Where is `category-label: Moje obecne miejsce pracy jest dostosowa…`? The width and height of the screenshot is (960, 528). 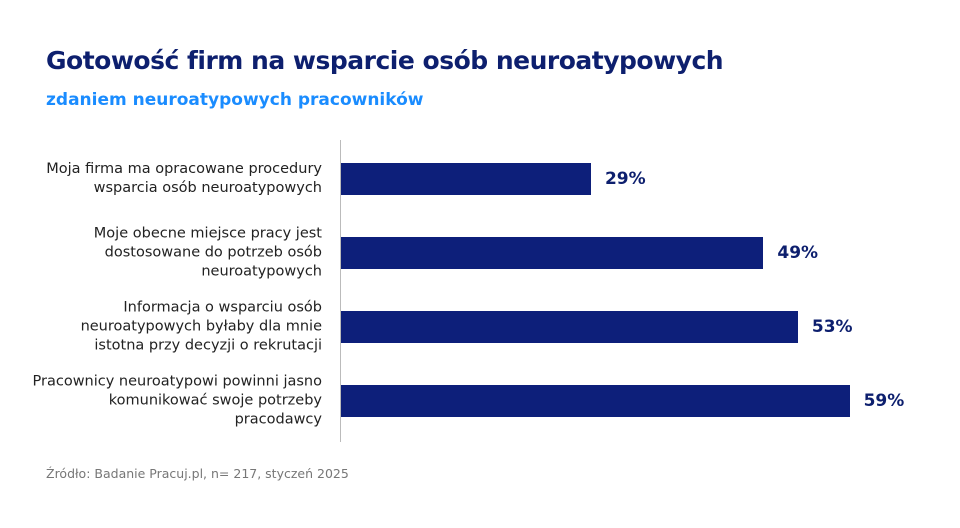 category-label: Moje obecne miejsce pracy jest dostosowa… is located at coordinates (207, 252).